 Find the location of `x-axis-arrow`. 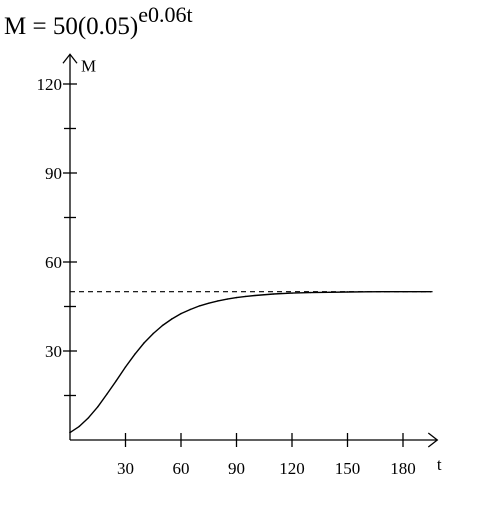

x-axis-arrow is located at coordinates (433, 440).